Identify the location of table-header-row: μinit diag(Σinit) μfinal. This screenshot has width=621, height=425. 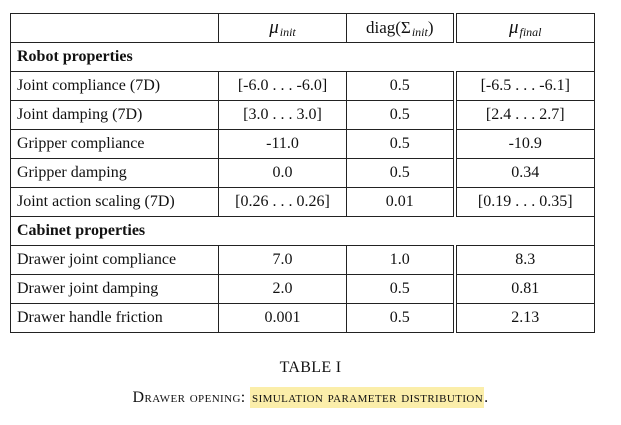
(302, 28).